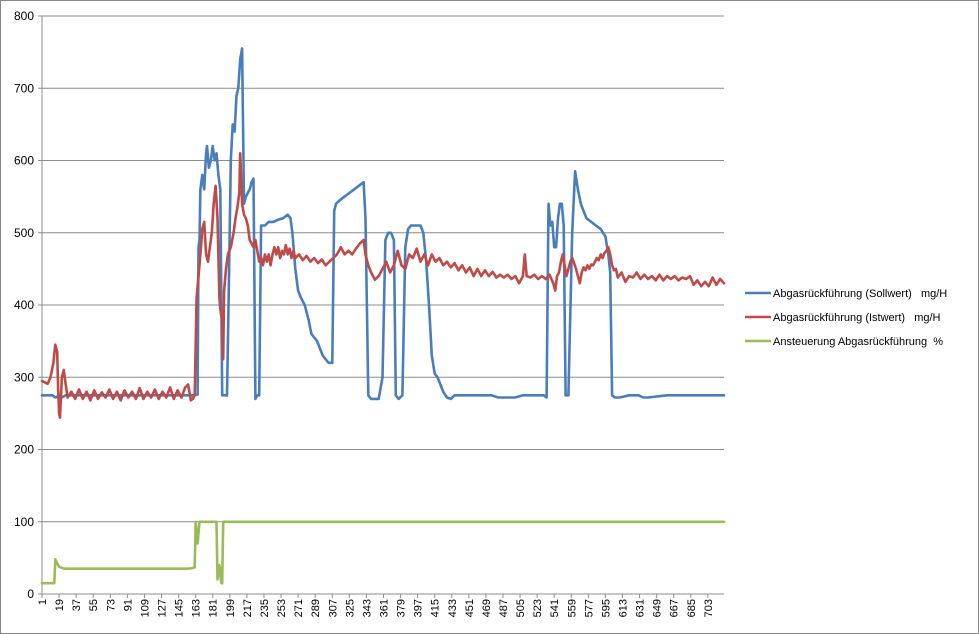  Describe the element at coordinates (858, 342) in the screenshot. I see `legend-label-3: Ansteuerung Abgasrückführung %` at that location.